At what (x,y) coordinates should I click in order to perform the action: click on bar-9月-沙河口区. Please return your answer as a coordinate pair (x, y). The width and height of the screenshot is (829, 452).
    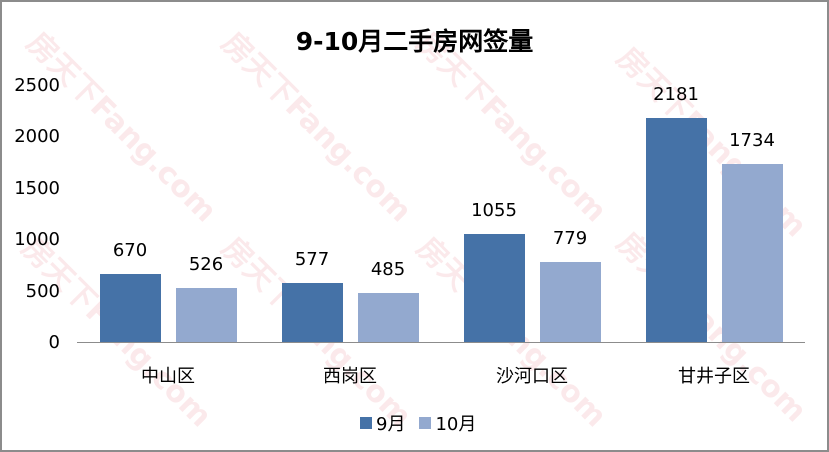
    Looking at the image, I should click on (494, 288).